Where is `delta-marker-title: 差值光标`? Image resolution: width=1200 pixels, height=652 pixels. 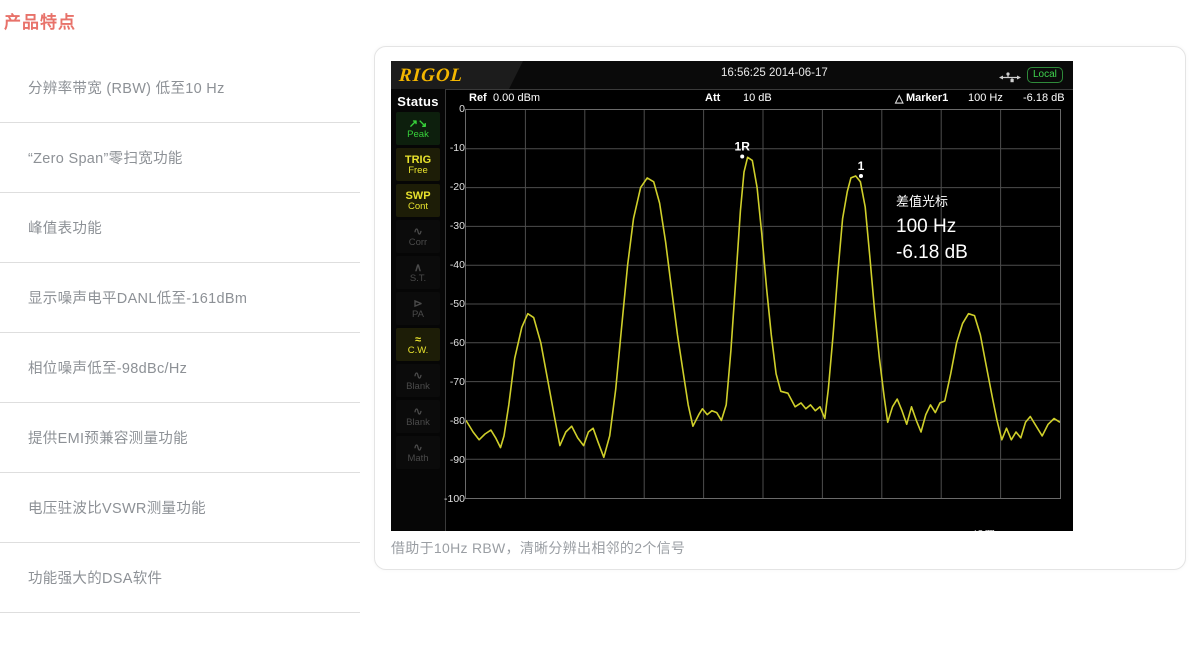 delta-marker-title: 差值光标 is located at coordinates (922, 201).